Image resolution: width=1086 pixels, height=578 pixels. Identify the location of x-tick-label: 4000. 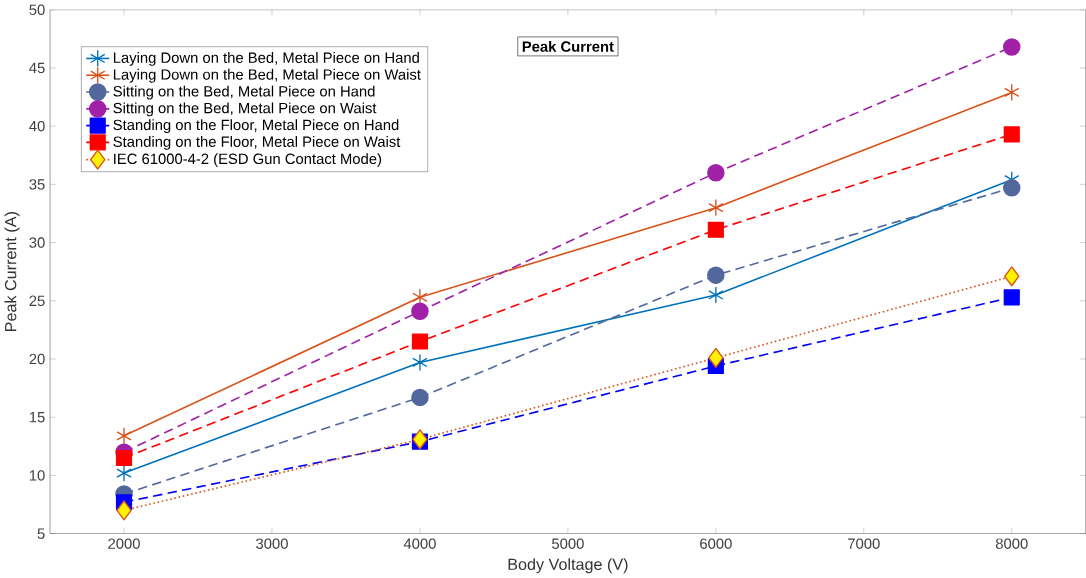
(419, 544).